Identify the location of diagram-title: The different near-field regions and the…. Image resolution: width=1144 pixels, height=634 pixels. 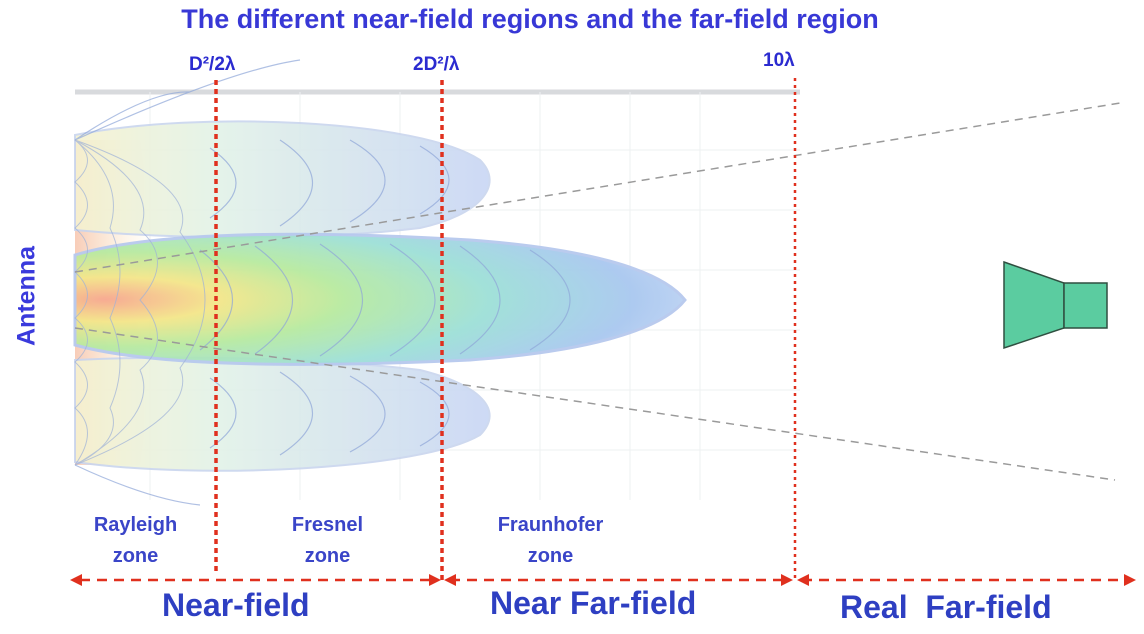
(530, 19).